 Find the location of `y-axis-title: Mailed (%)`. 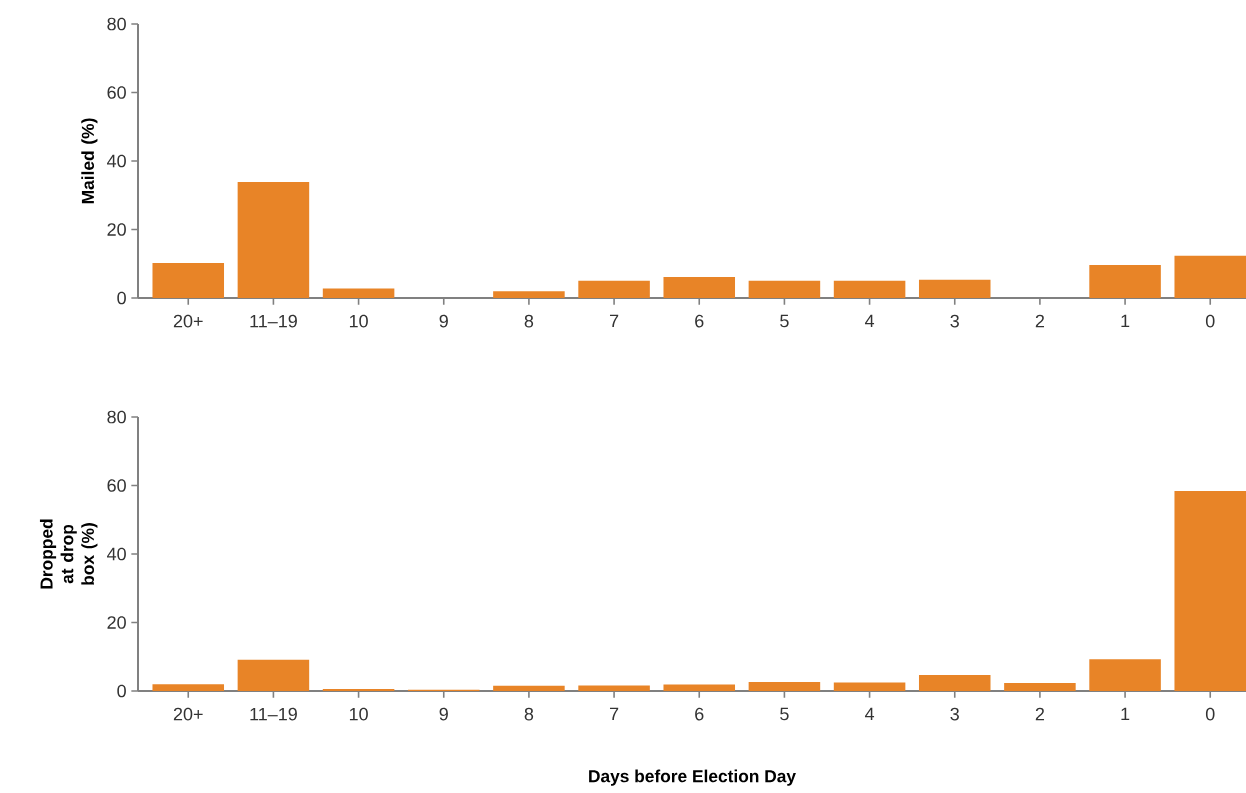

y-axis-title: Mailed (%) is located at coordinates (89, 161).